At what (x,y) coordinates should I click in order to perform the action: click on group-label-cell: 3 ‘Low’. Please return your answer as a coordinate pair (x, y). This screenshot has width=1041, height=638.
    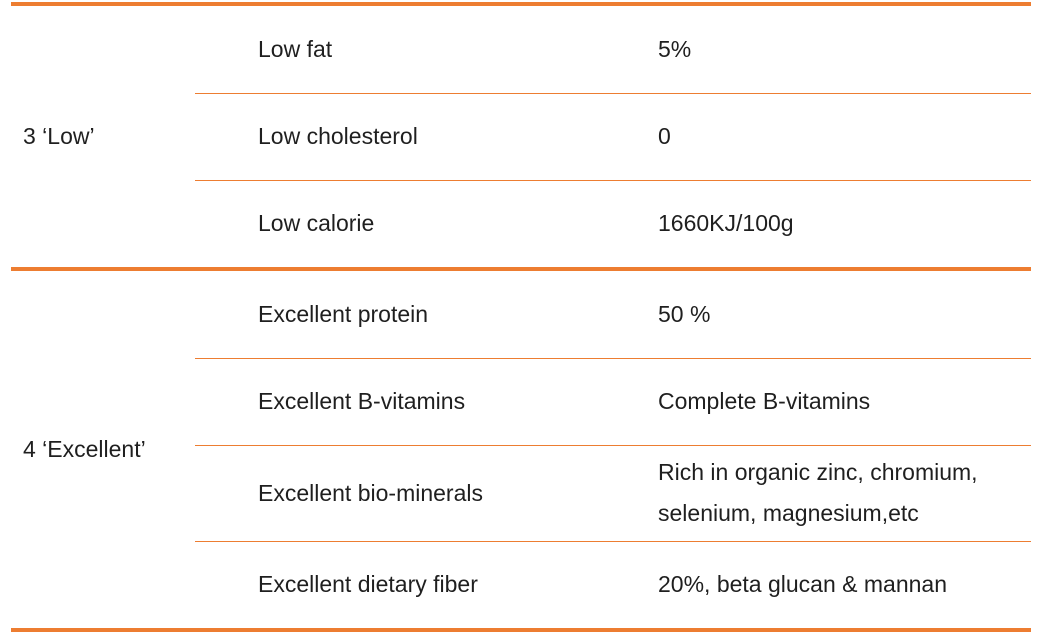
    Looking at the image, I should click on (103, 136).